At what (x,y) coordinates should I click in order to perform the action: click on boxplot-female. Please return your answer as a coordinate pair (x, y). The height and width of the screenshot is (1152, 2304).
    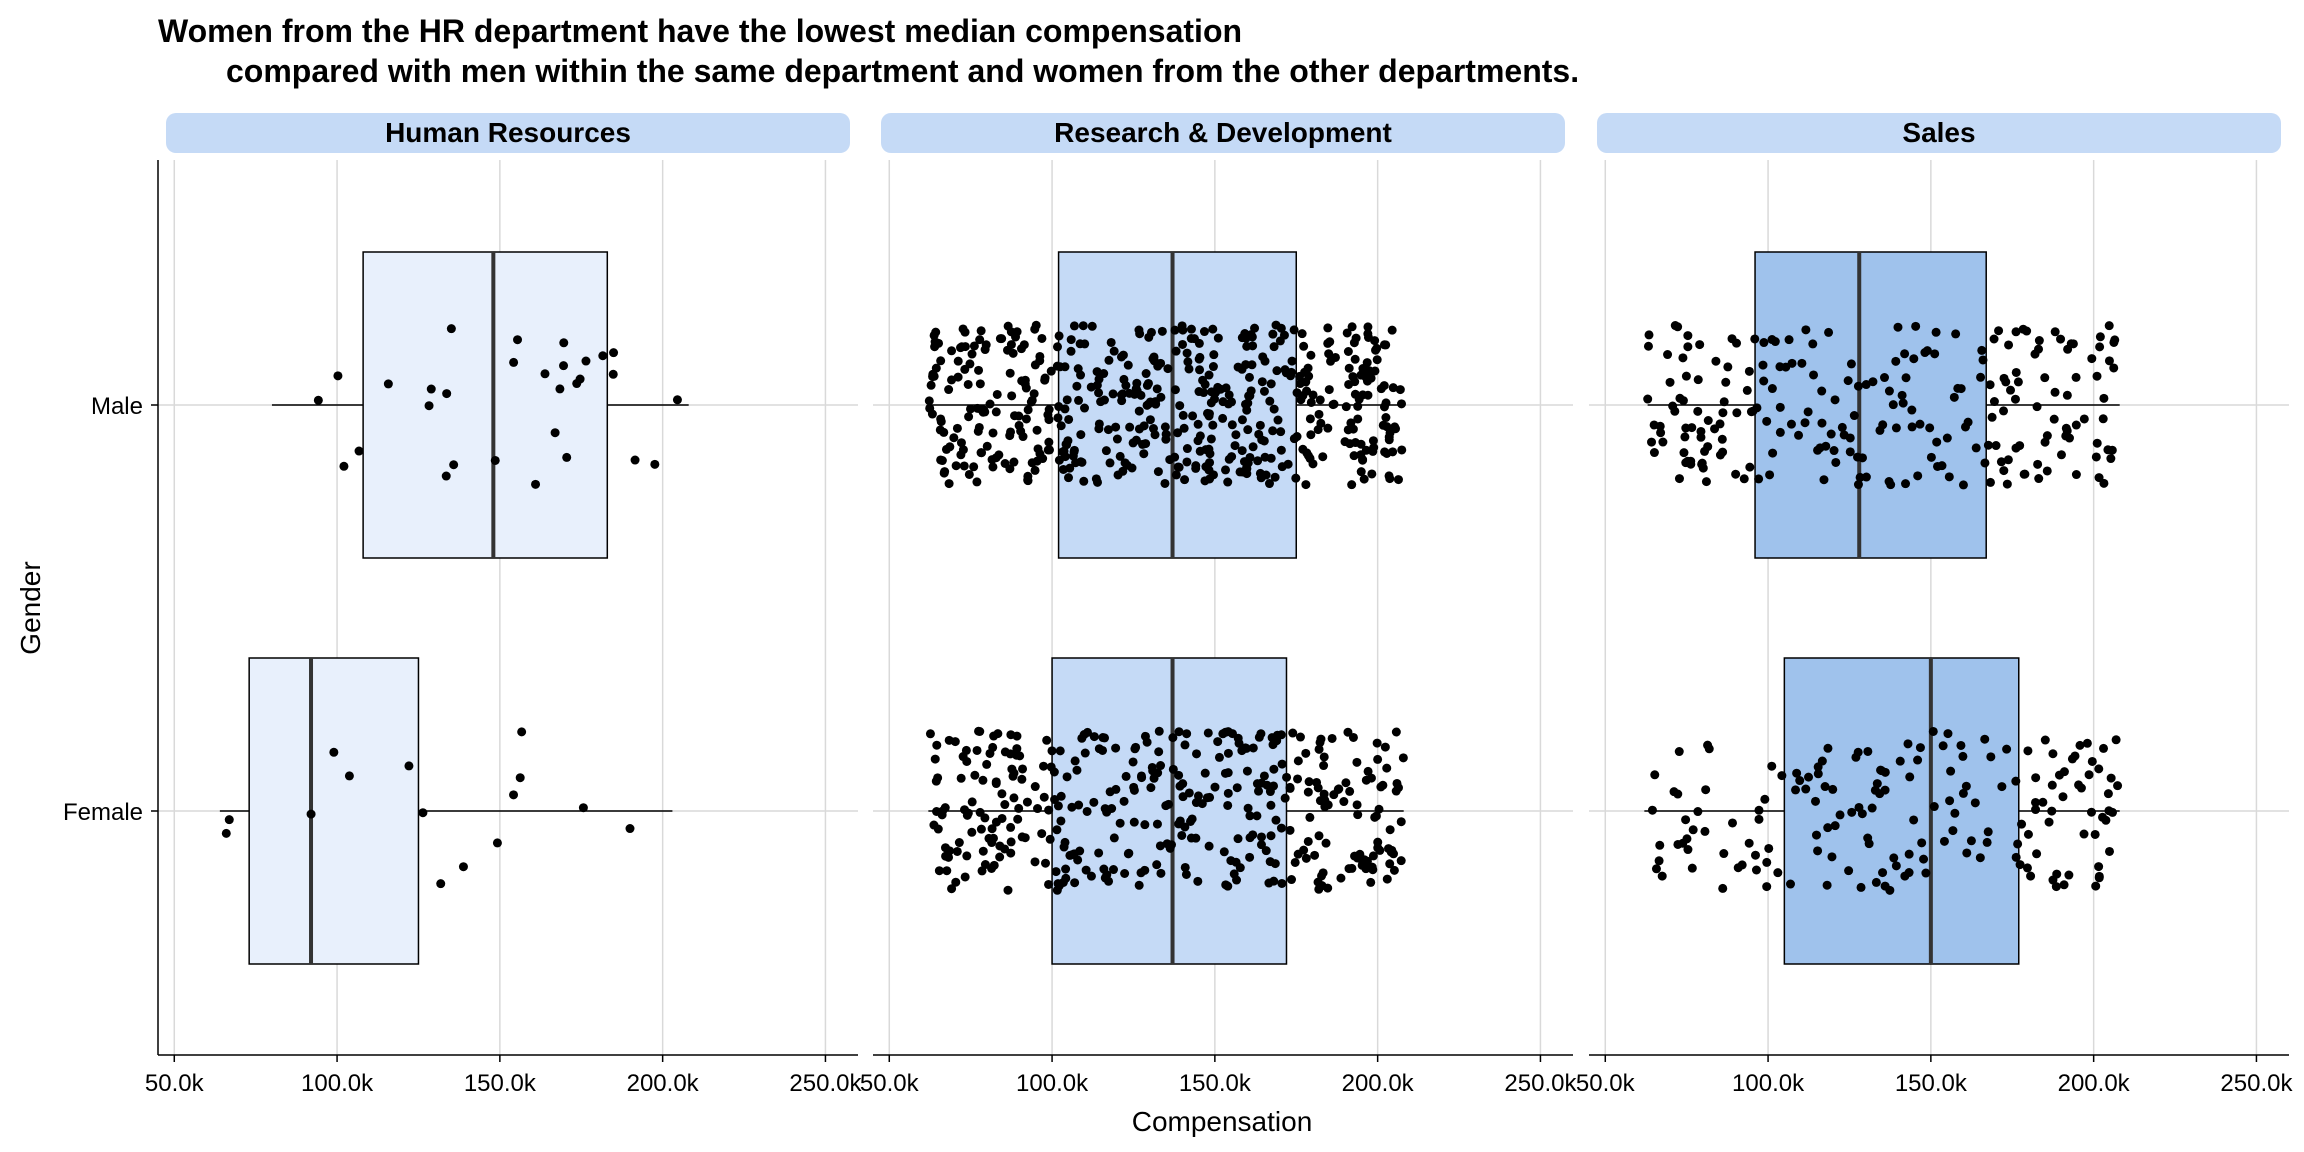
    Looking at the image, I should click on (1166, 811).